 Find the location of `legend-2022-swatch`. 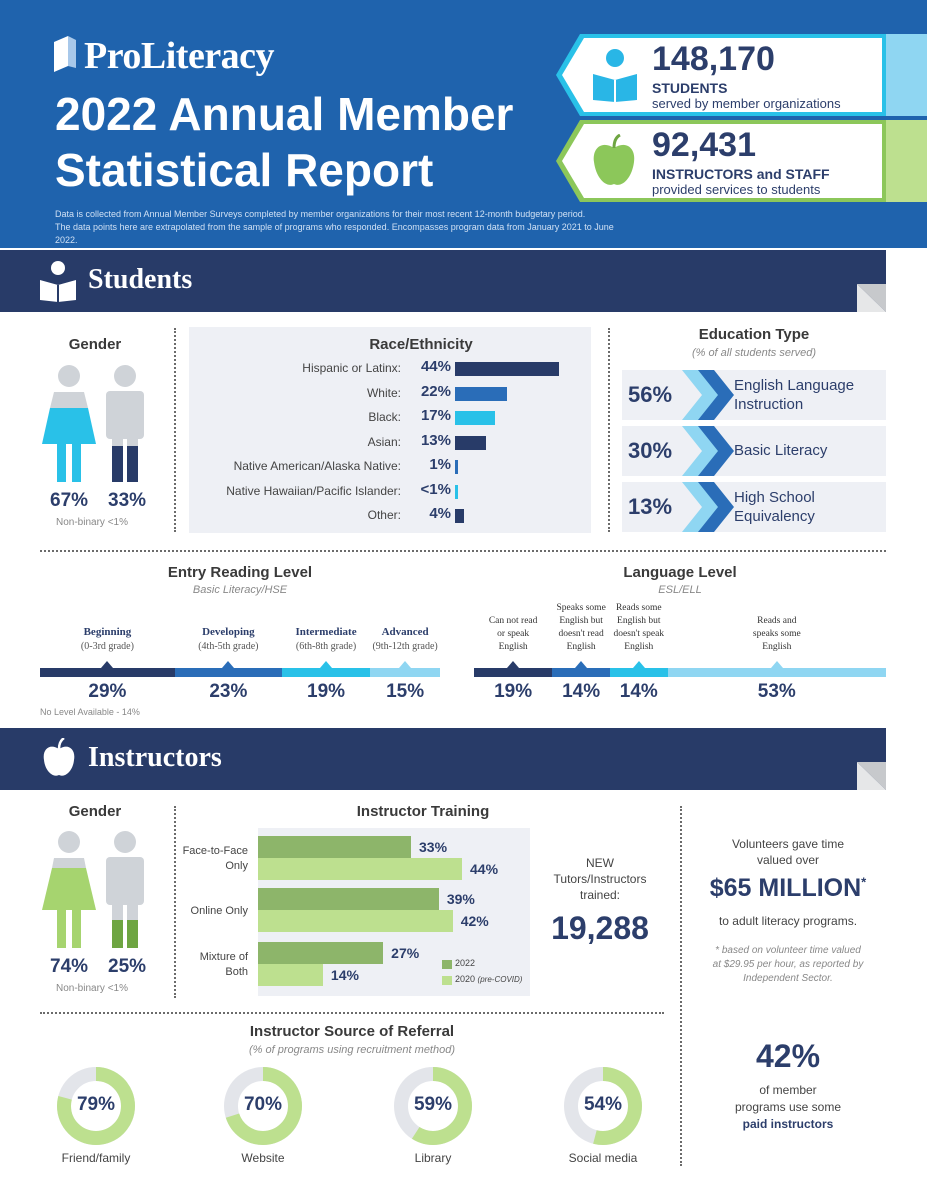

legend-2022-swatch is located at coordinates (447, 964).